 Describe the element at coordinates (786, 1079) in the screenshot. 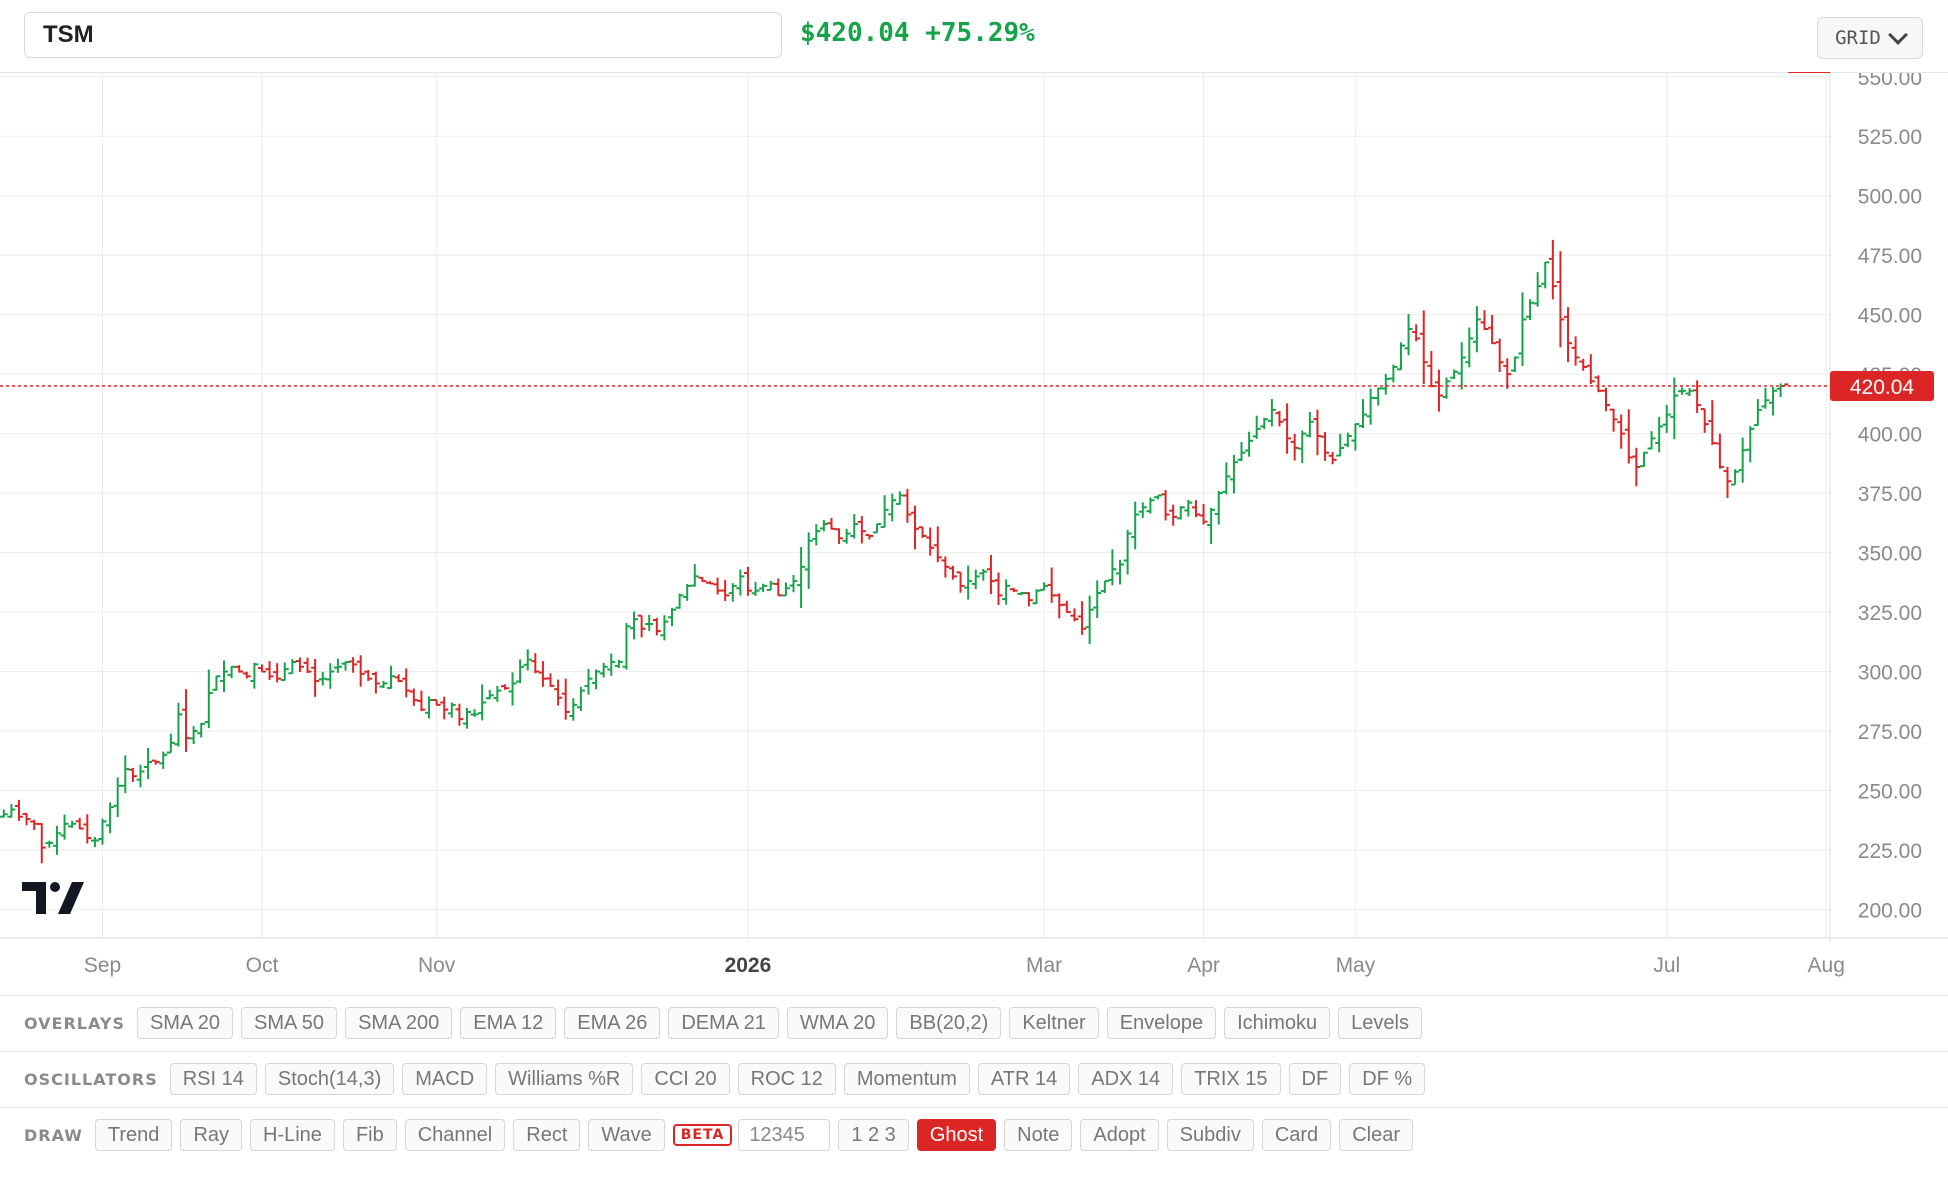

I see `roc-12-button: ROC 12` at that location.